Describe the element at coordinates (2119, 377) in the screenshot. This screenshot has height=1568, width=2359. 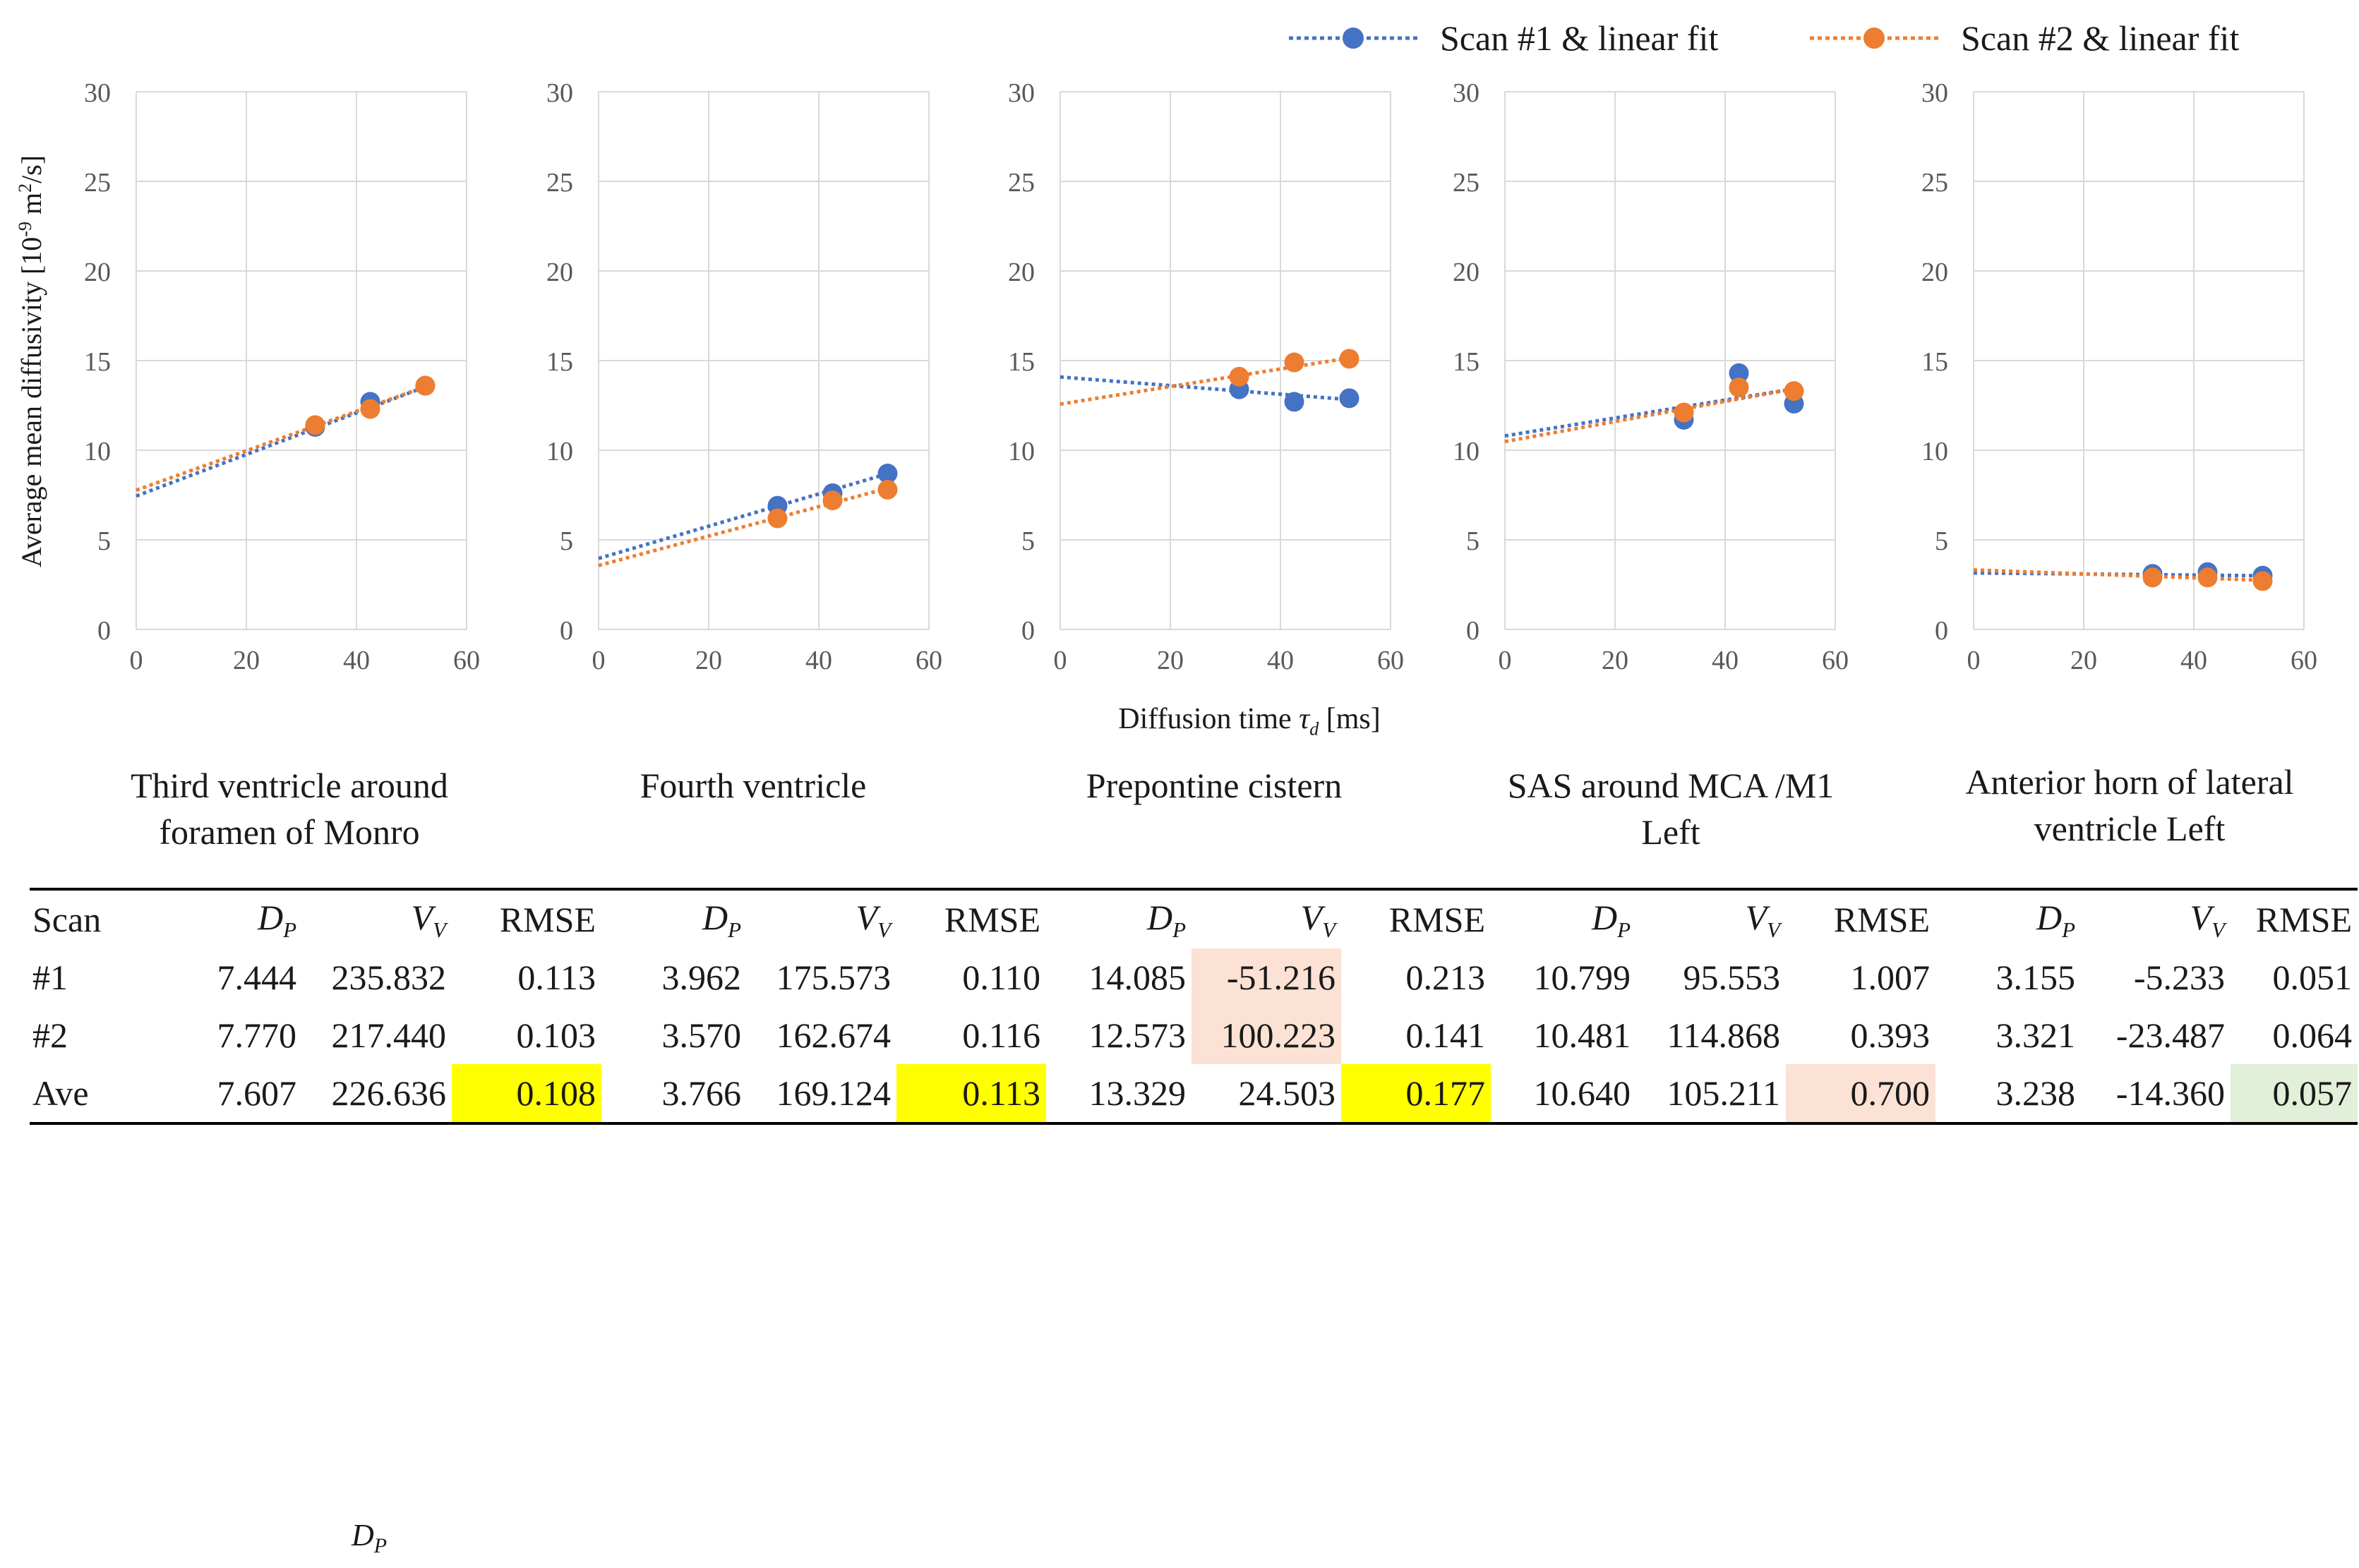
I see `chart-panel-5: 0 5 10 15 20 25 30 0 20 40 60` at that location.